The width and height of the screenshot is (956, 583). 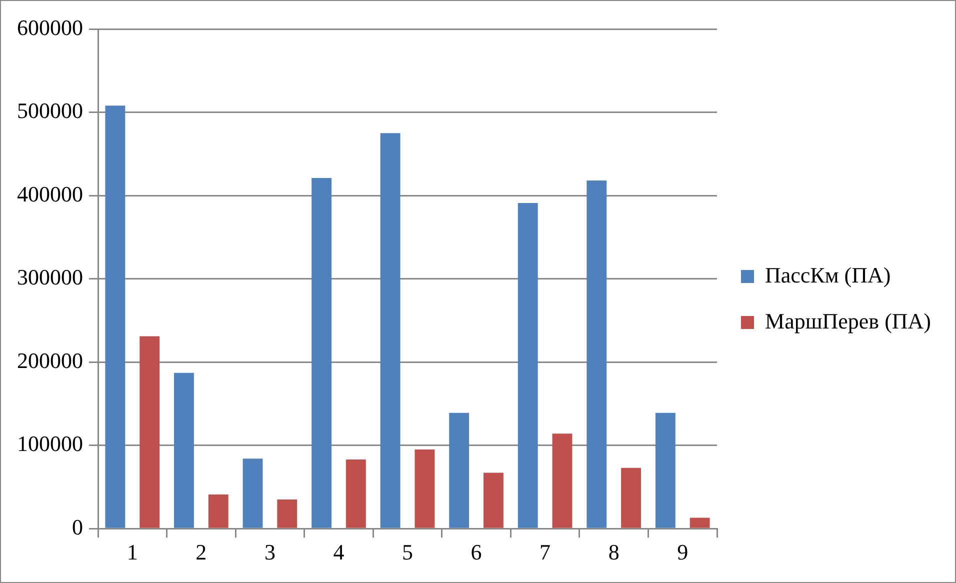 What do you see at coordinates (50, 193) in the screenshot?
I see `y-tick-label: 400000` at bounding box center [50, 193].